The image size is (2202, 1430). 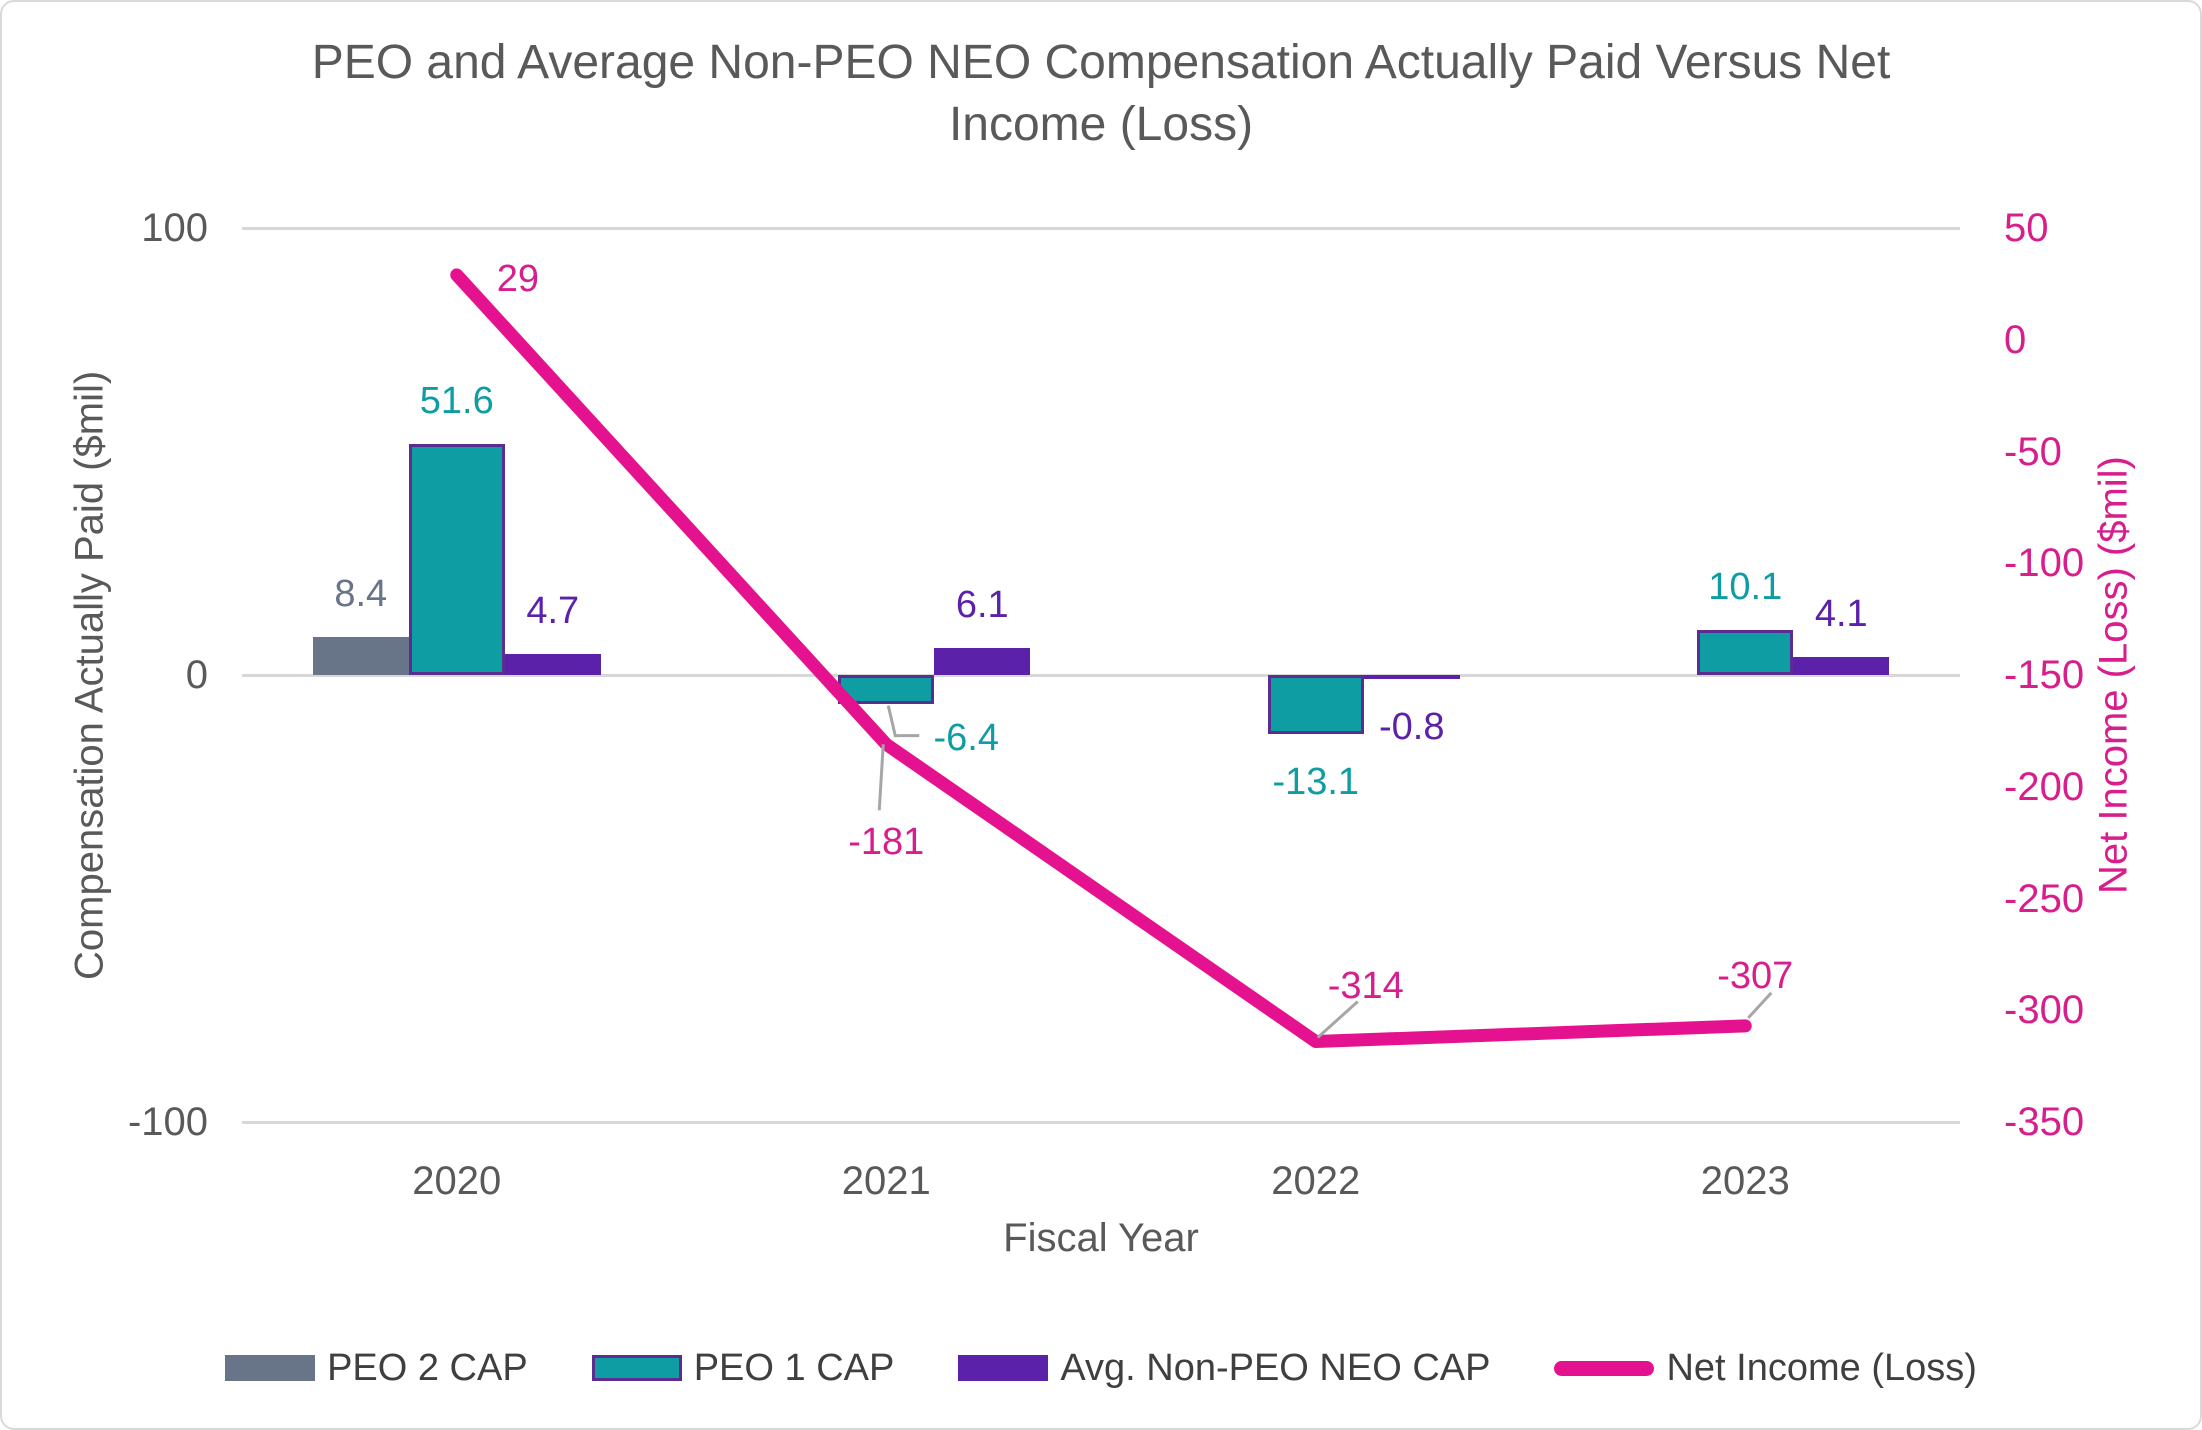 I want to click on chart-title-line2: Income (Loss), so click(x=1101, y=124).